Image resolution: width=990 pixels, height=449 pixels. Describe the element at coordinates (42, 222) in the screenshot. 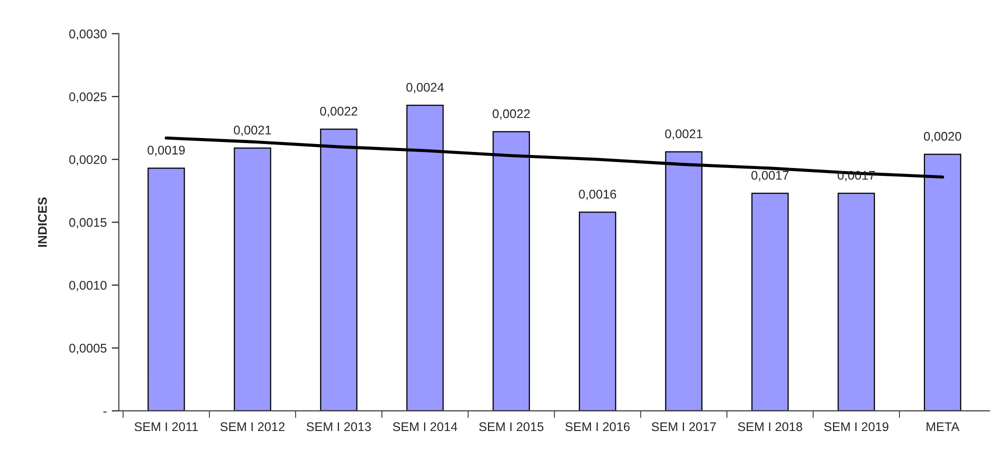

I see `y-axis-title: INDICES` at that location.